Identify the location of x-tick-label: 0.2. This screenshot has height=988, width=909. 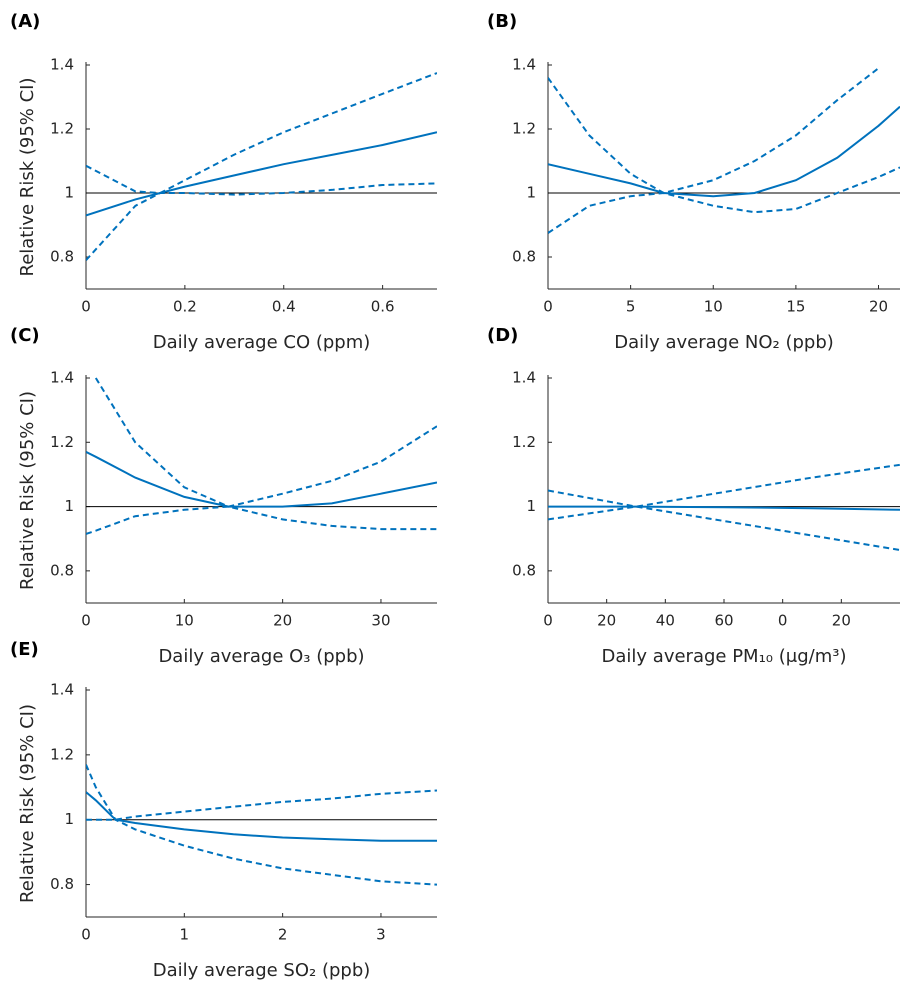
(185, 307).